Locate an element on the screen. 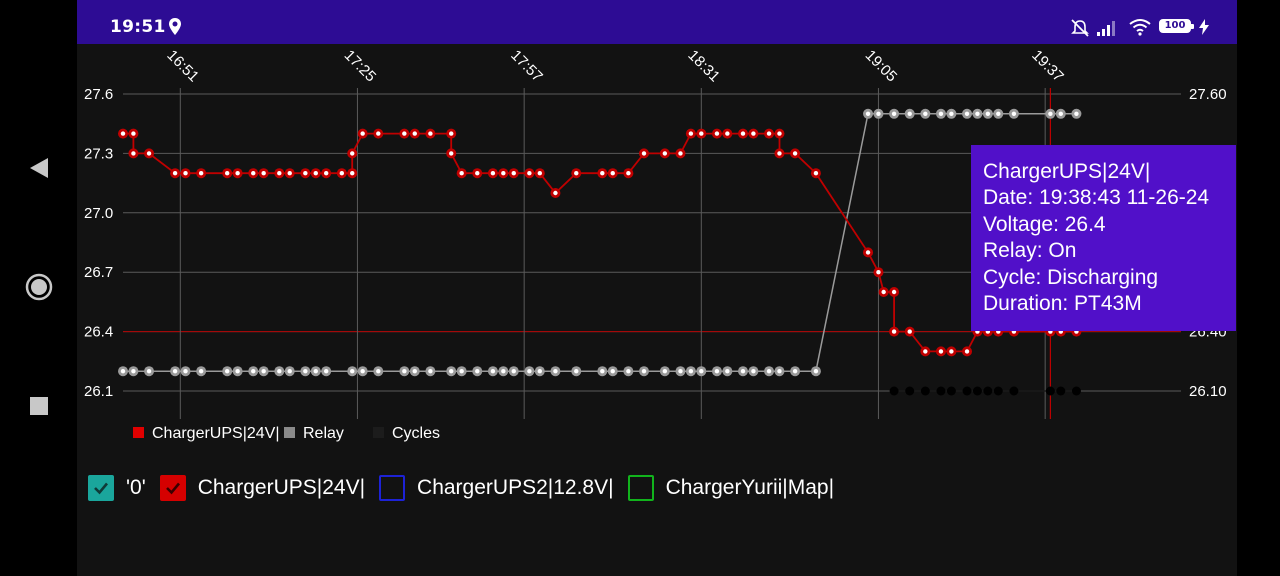 The height and width of the screenshot is (576, 1280). x-axis-ticks: 16:51 17:25 17:57 18:31 19:05 19:37 is located at coordinates (614, 66).